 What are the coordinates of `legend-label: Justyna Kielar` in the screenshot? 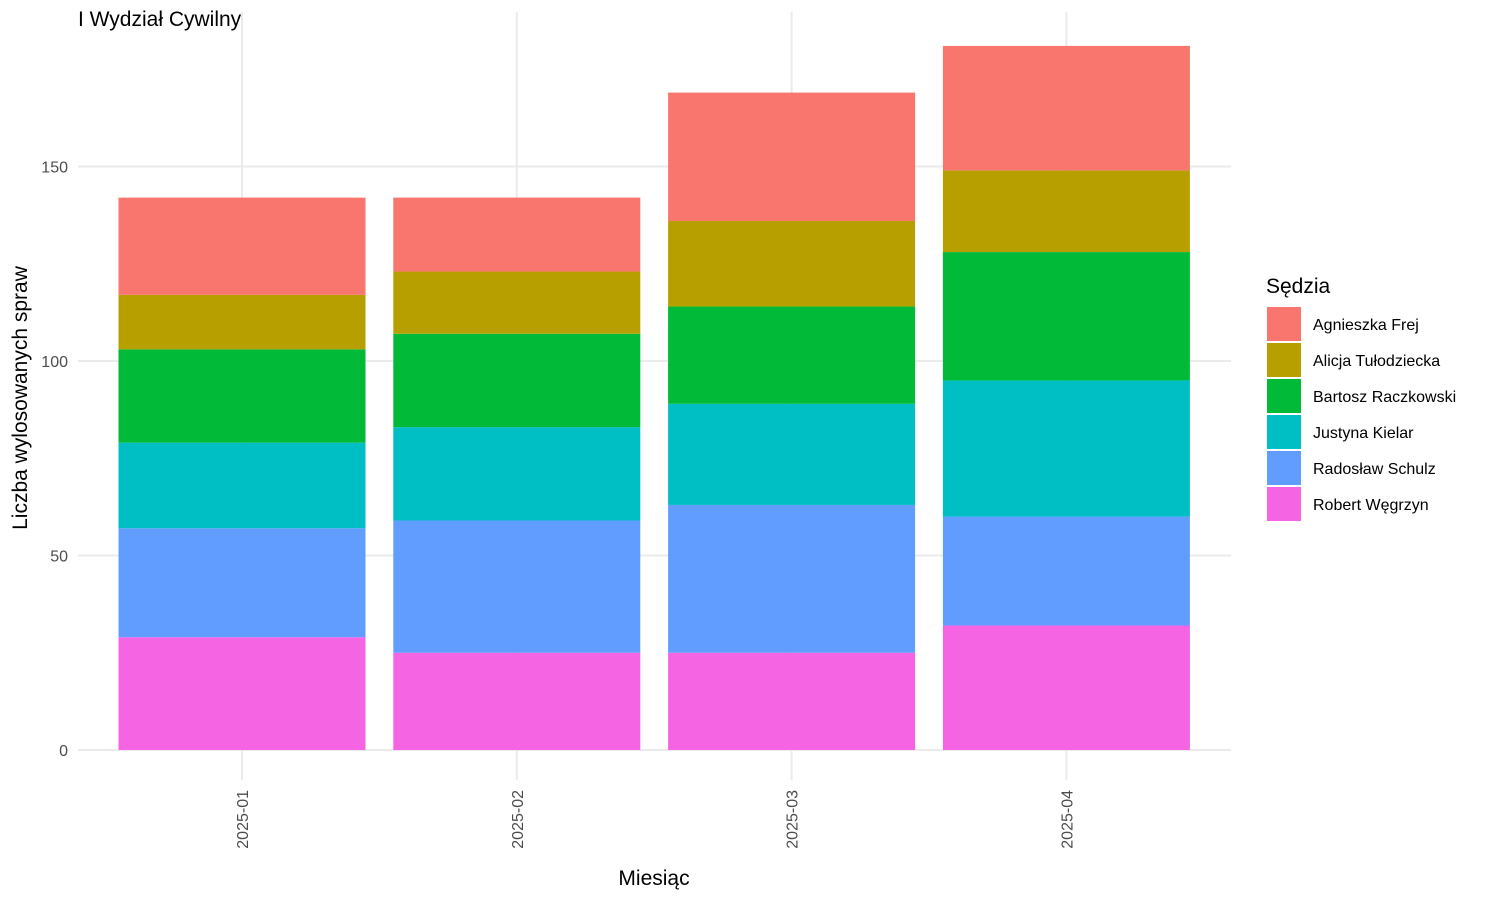 It's located at (1363, 433).